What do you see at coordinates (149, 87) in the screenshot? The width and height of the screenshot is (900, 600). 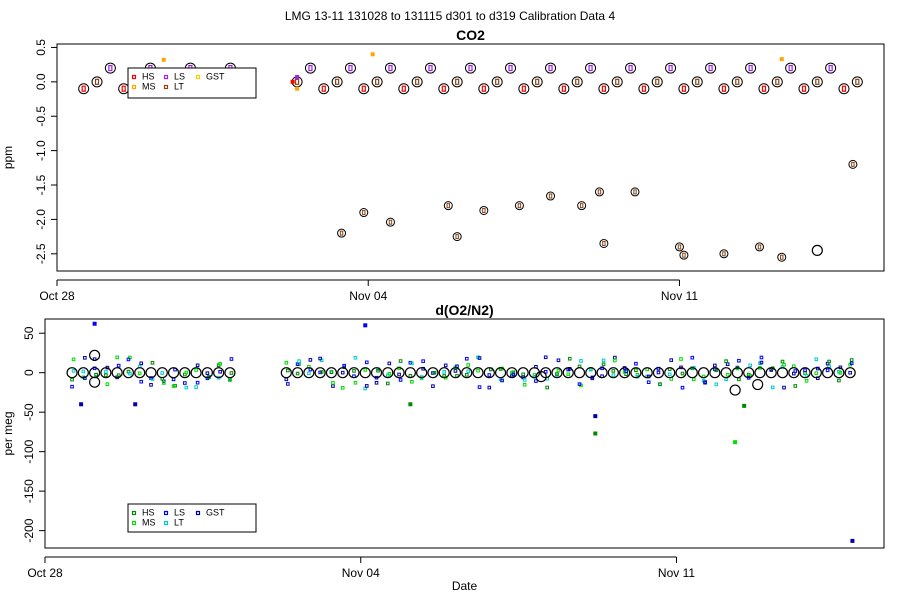 I see `legend-label-ms: MS` at bounding box center [149, 87].